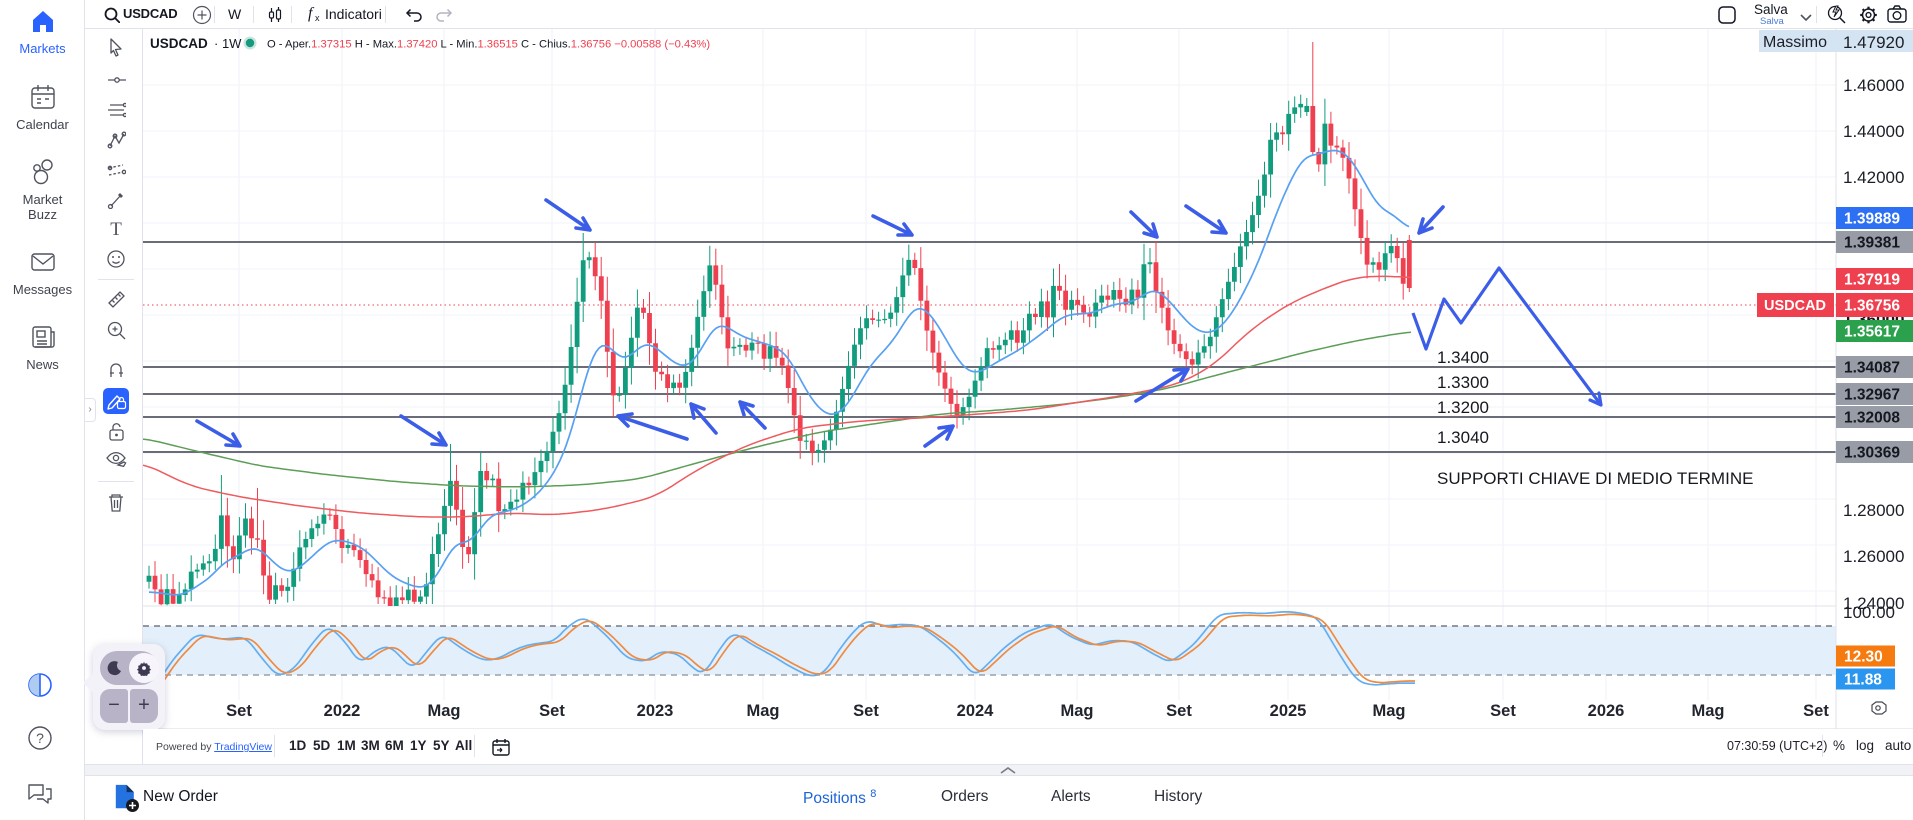 Image resolution: width=1913 pixels, height=820 pixels. Describe the element at coordinates (1863, 680) in the screenshot. I see `svg-text: 11.88` at that location.